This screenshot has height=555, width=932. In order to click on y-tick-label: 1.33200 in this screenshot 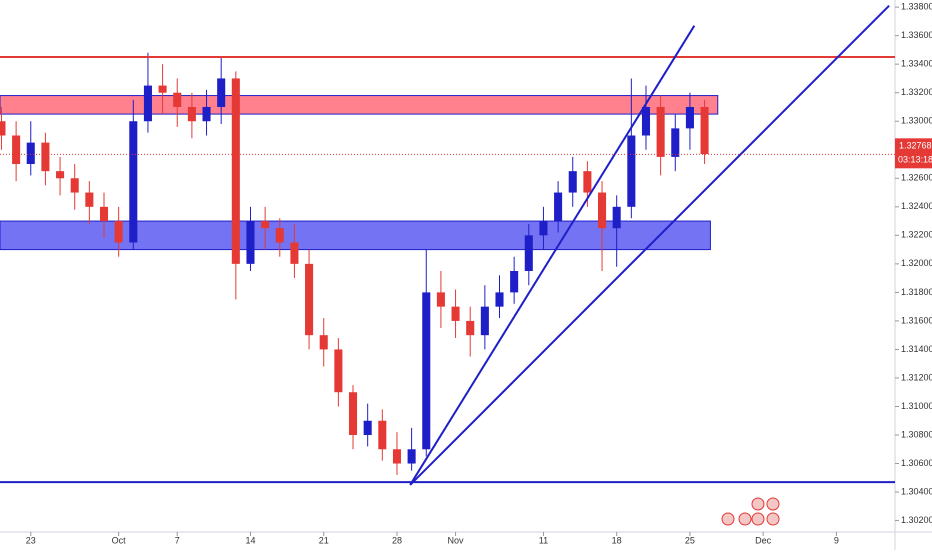, I will do `click(916, 92)`.